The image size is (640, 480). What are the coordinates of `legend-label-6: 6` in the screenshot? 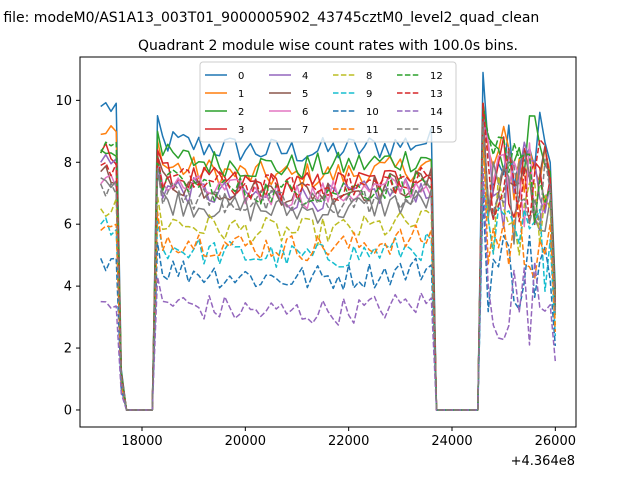 It's located at (305, 112).